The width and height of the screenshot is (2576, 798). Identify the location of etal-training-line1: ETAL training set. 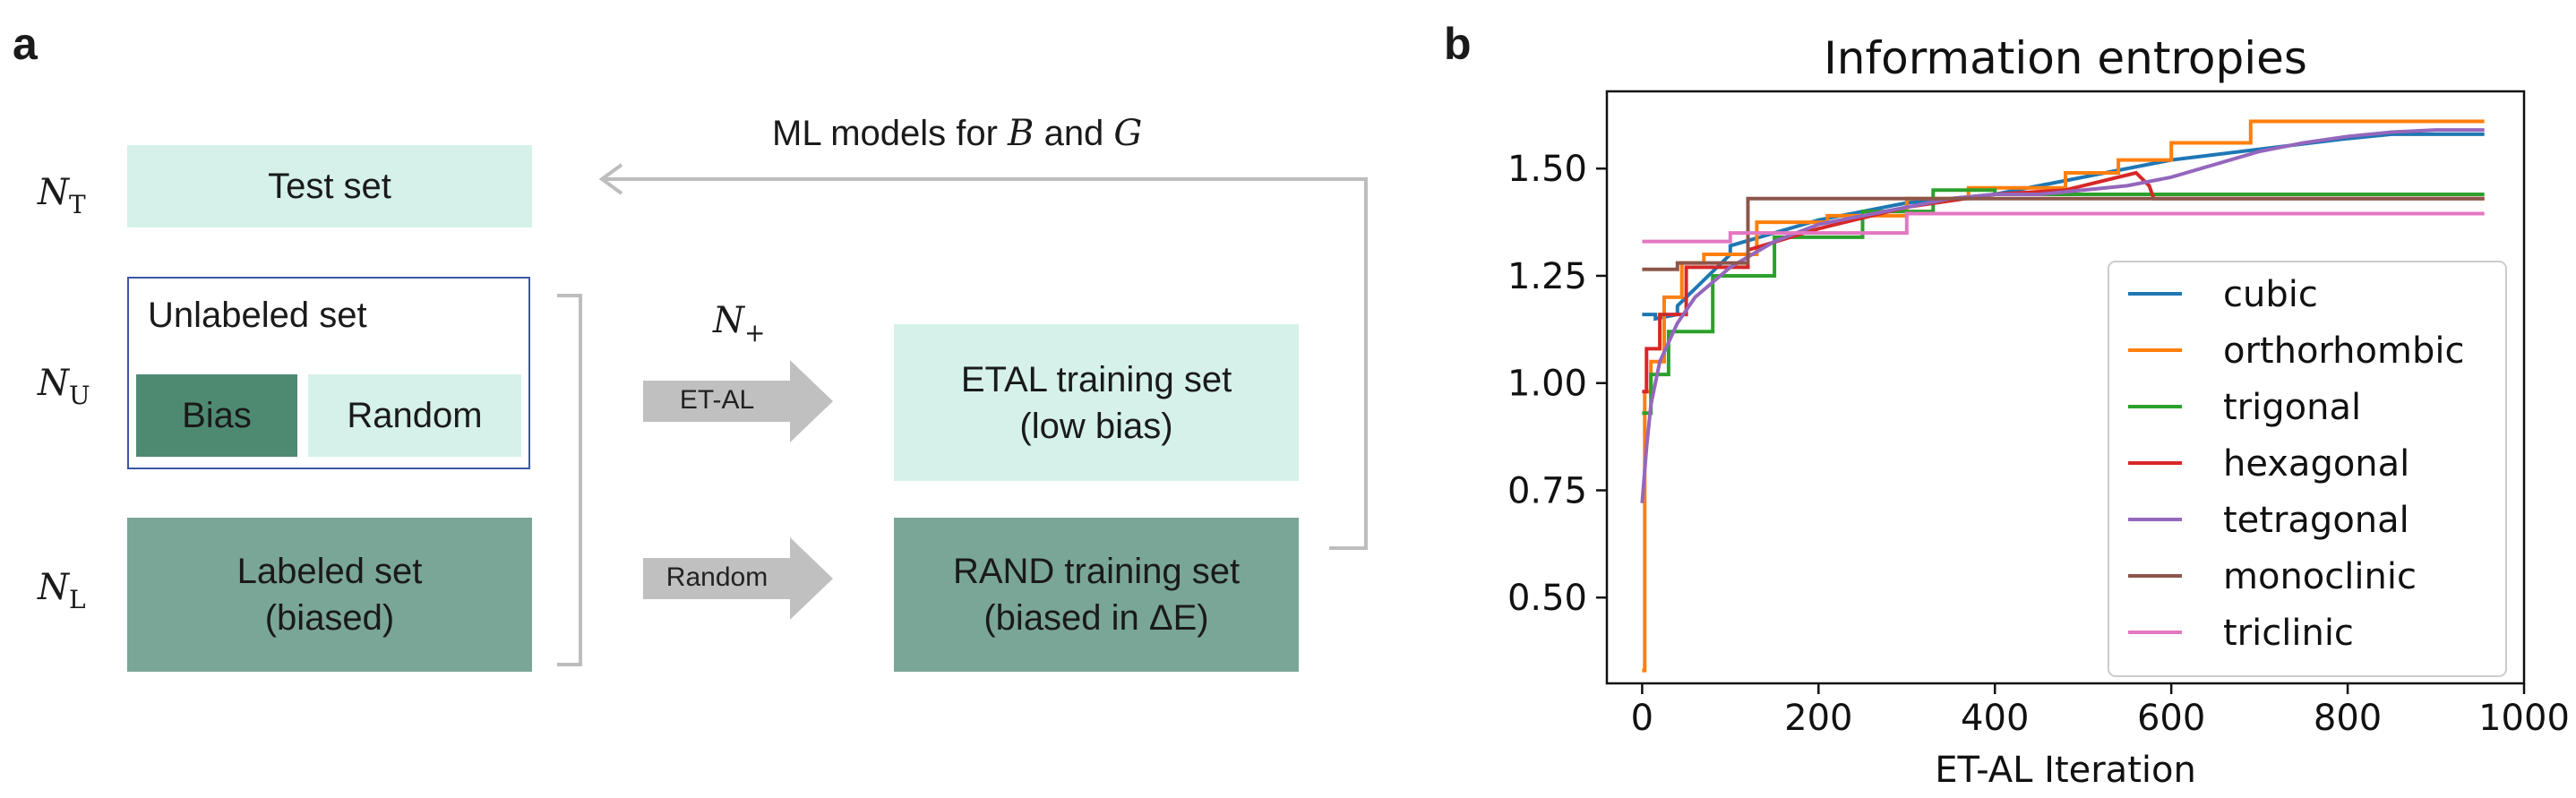
(1096, 379).